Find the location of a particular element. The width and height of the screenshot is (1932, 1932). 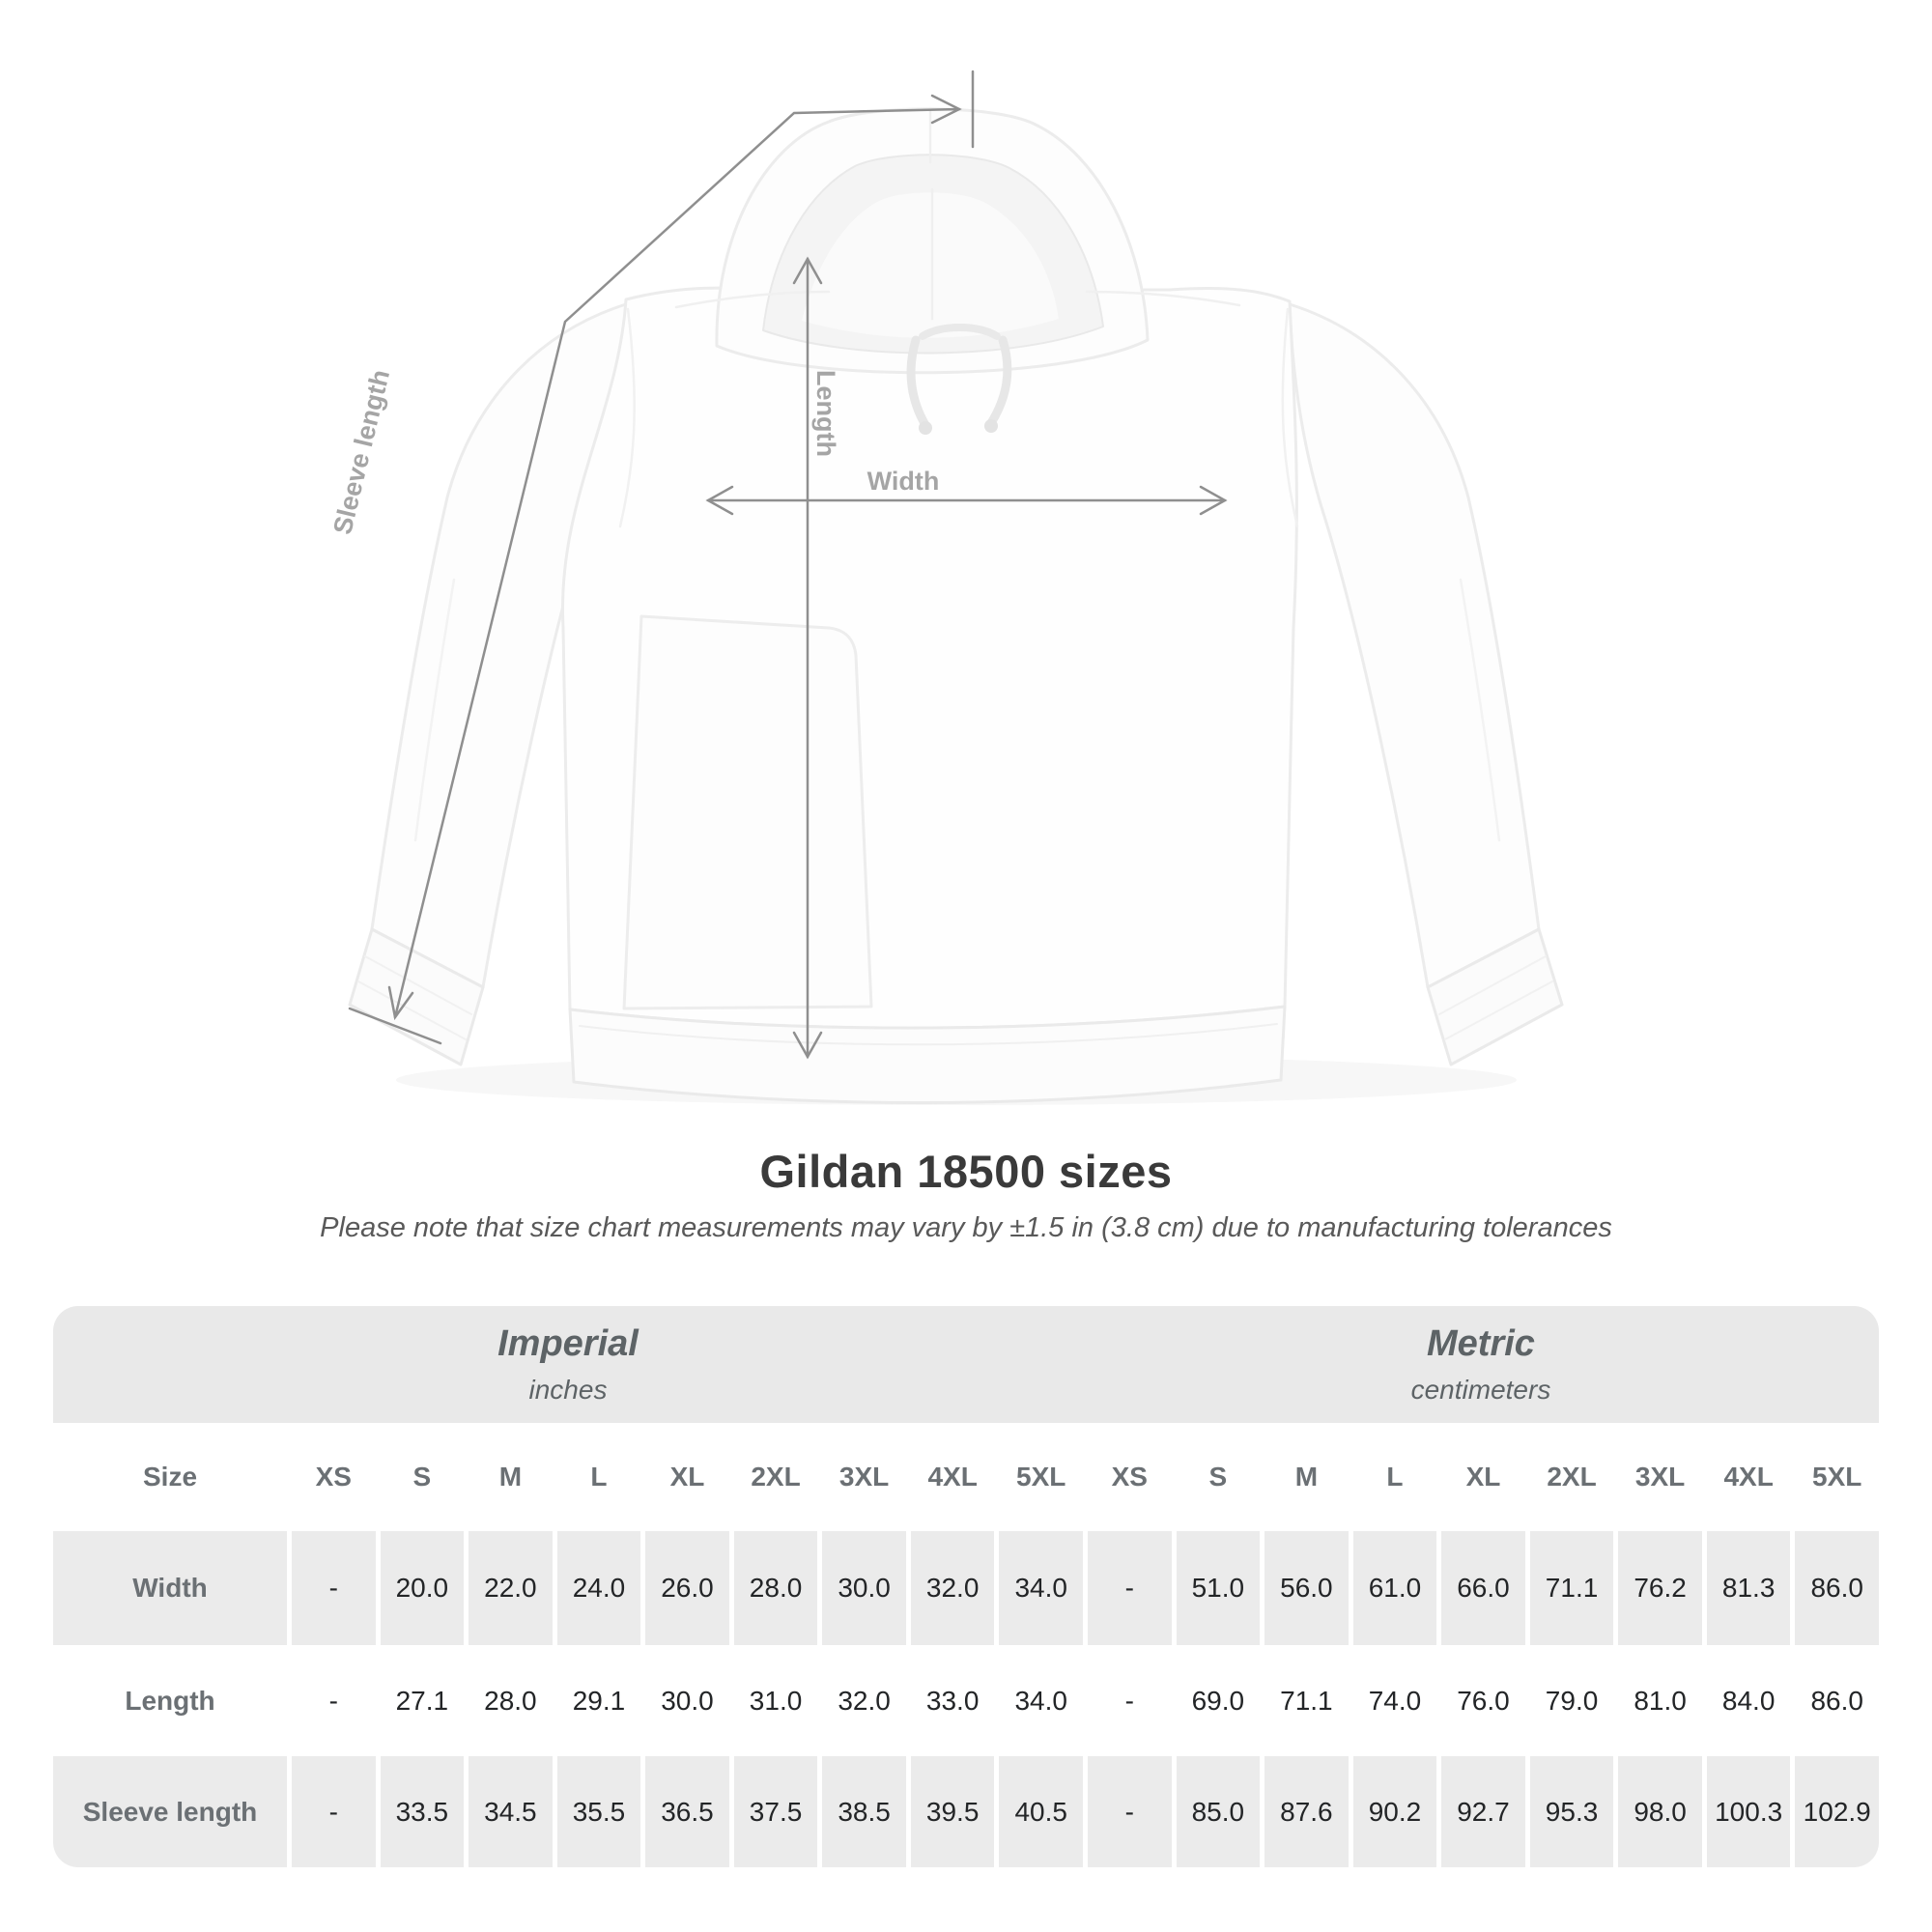

metric-title: Metric is located at coordinates (1481, 1343).